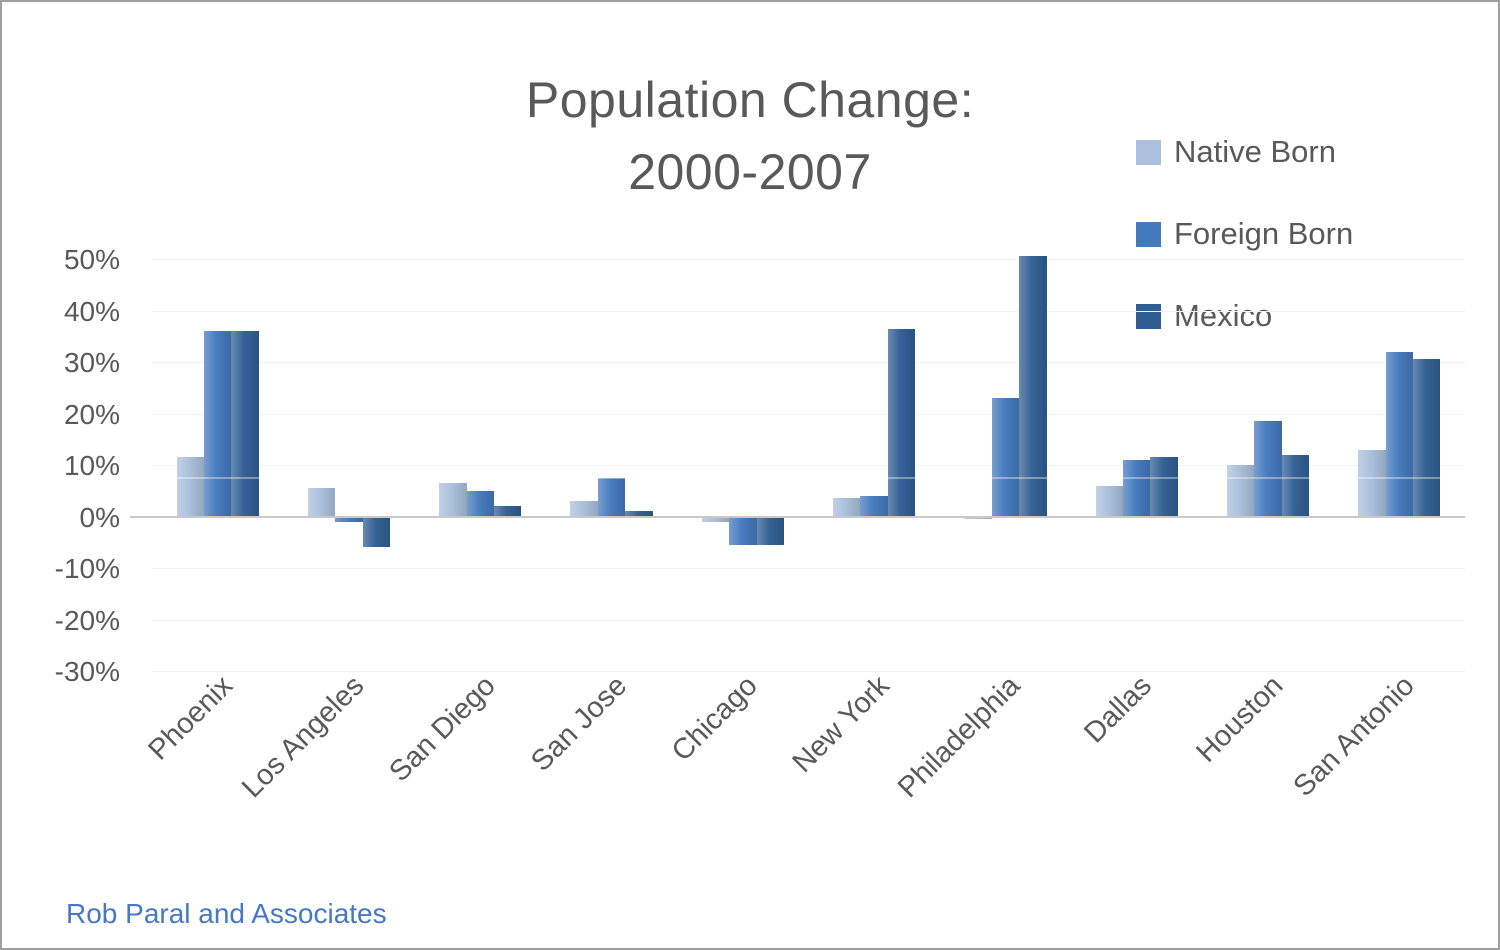 Image resolution: width=1500 pixels, height=950 pixels. Describe the element at coordinates (1118, 709) in the screenshot. I see `x-label-dallas: Dallas` at that location.